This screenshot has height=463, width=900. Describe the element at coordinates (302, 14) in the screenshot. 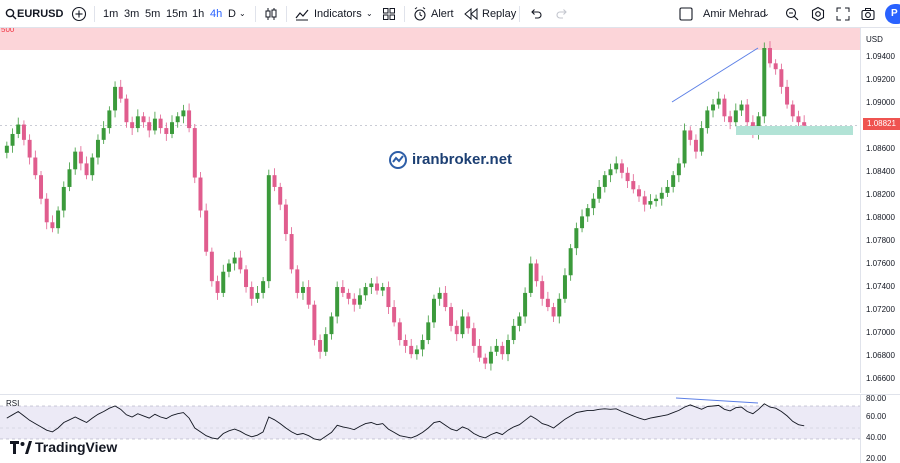

I see `indicators-icon` at that location.